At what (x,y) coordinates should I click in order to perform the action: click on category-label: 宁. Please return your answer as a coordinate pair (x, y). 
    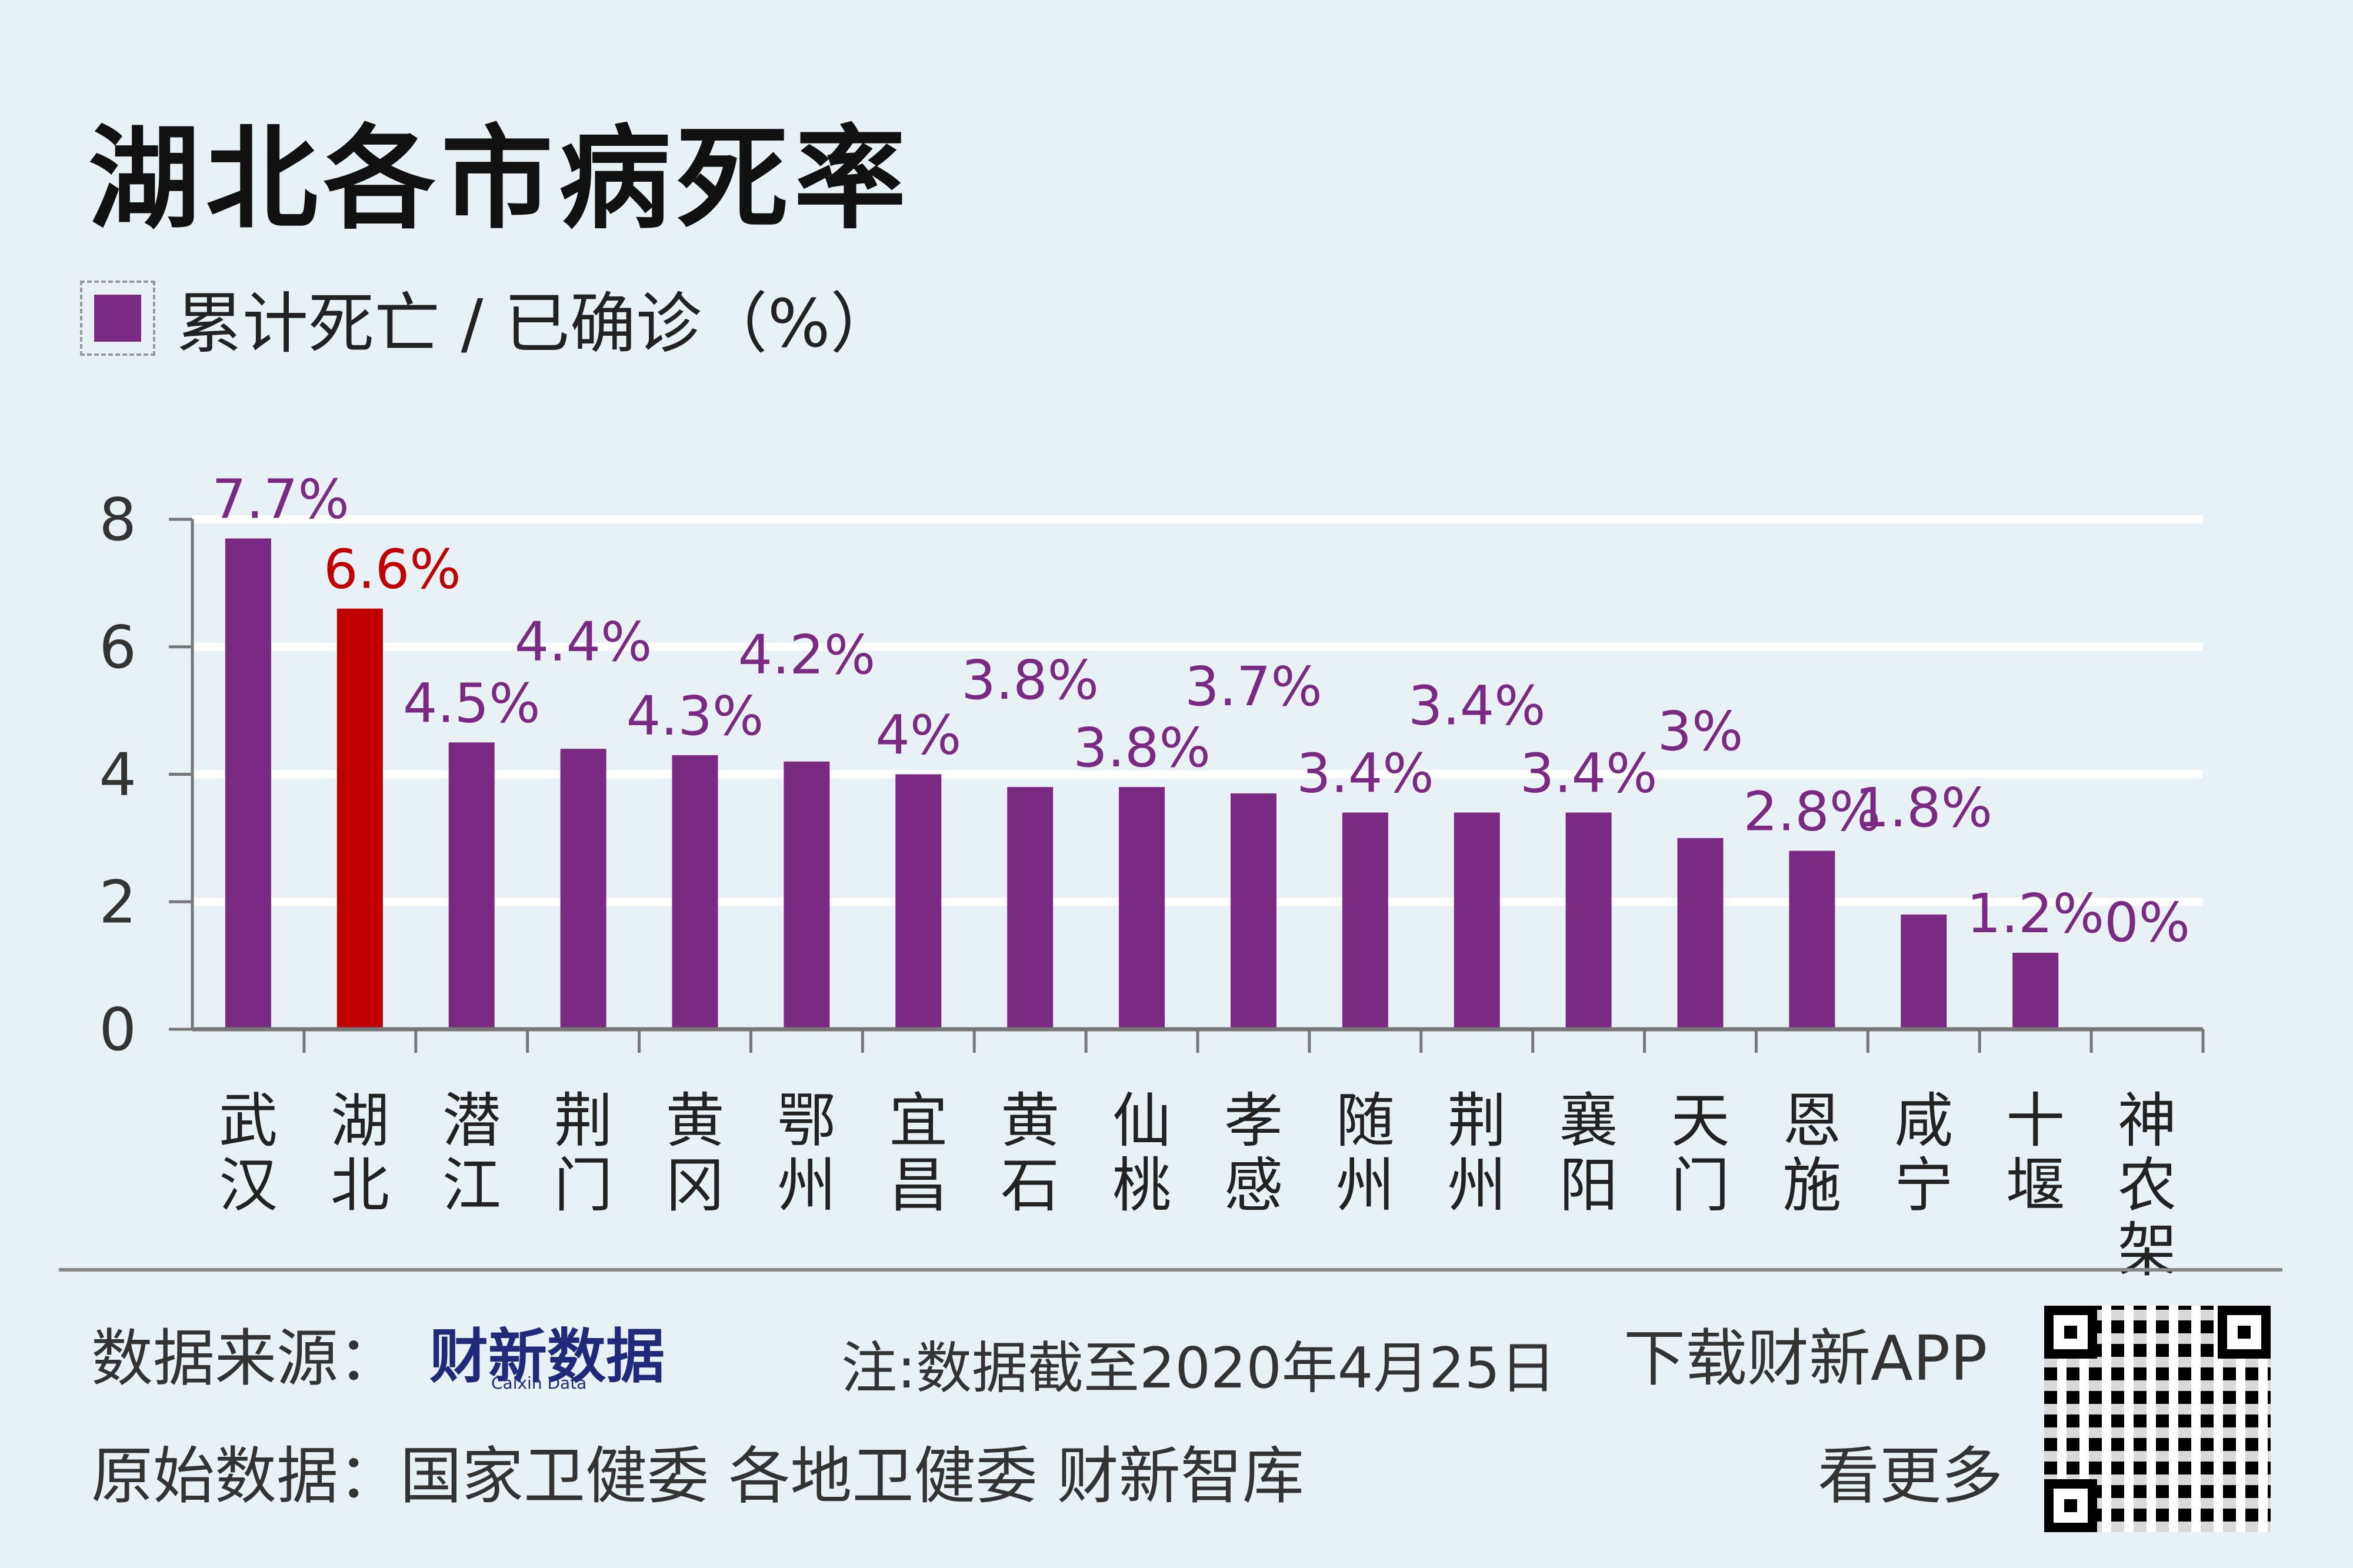
    Looking at the image, I should click on (1924, 1185).